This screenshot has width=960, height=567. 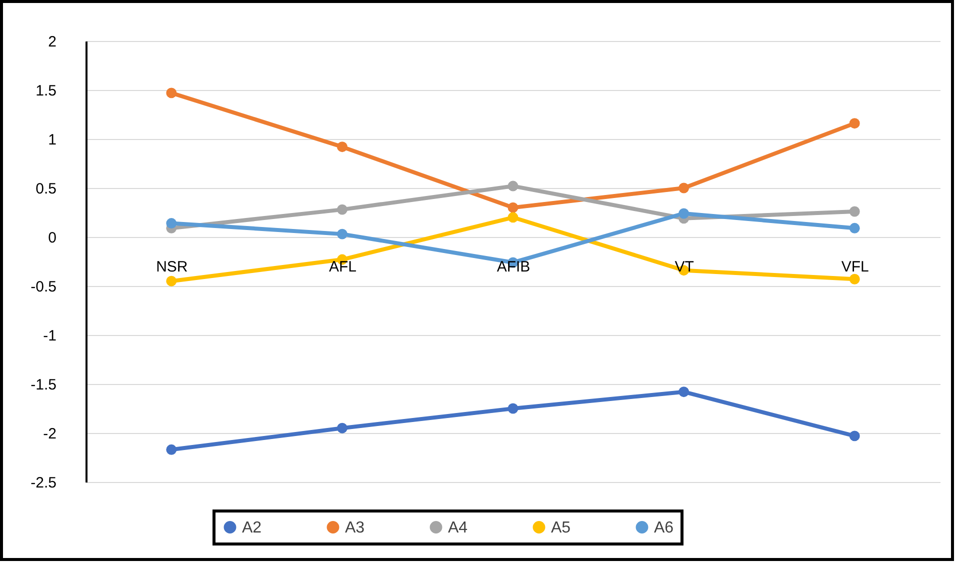 I want to click on legend-label: A3, so click(x=355, y=527).